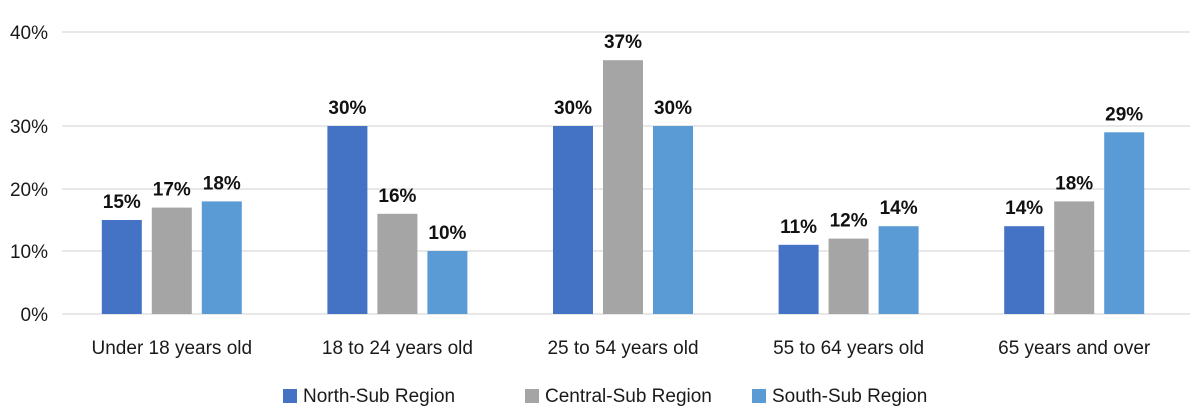 The height and width of the screenshot is (409, 1196). Describe the element at coordinates (1074, 348) in the screenshot. I see `x-category-label: 65 years and over` at that location.